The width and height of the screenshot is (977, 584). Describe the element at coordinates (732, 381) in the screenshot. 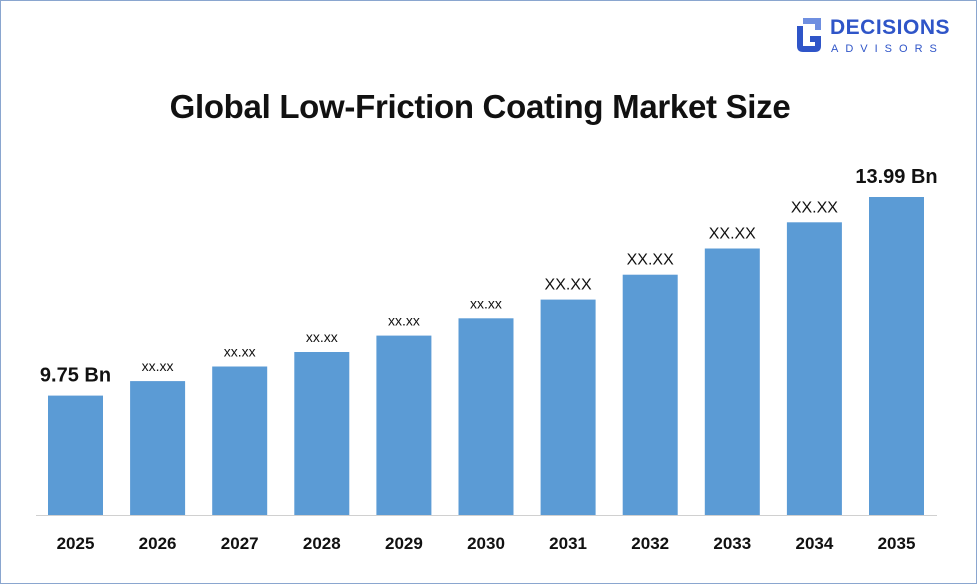

I see `bar-2033` at that location.